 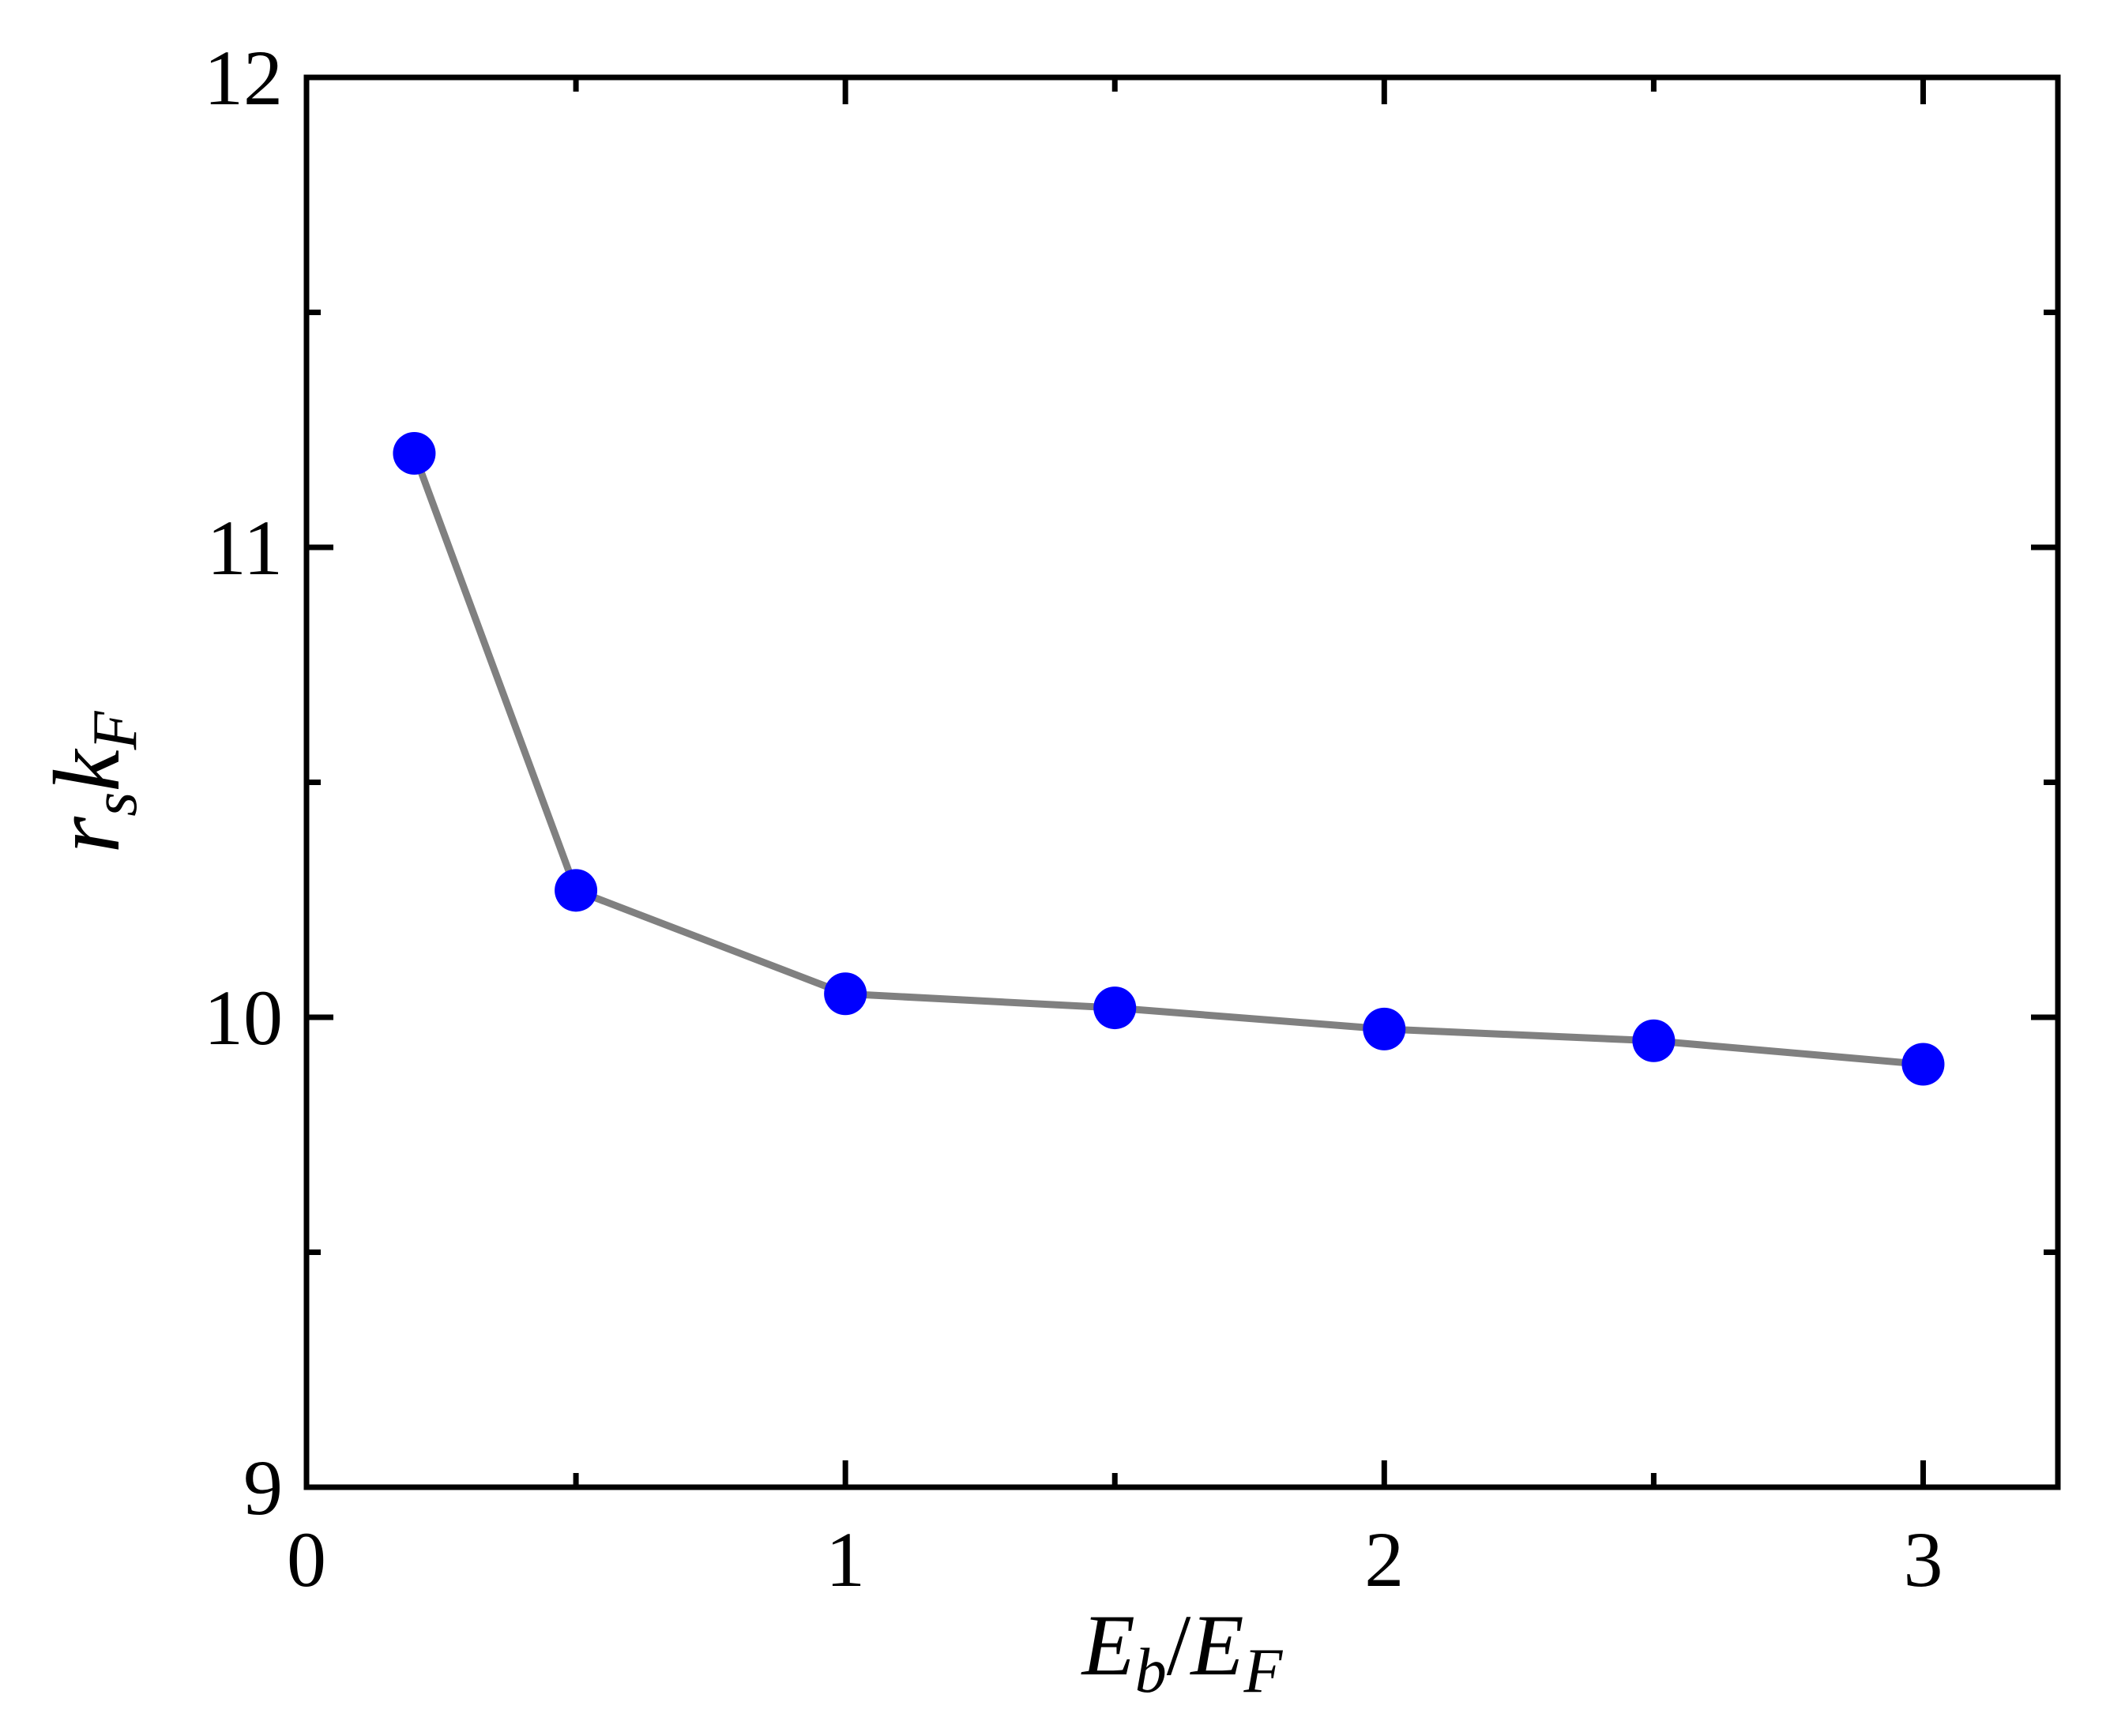 What do you see at coordinates (1216, 1645) in the screenshot?
I see `x-axis-title-main2: E` at bounding box center [1216, 1645].